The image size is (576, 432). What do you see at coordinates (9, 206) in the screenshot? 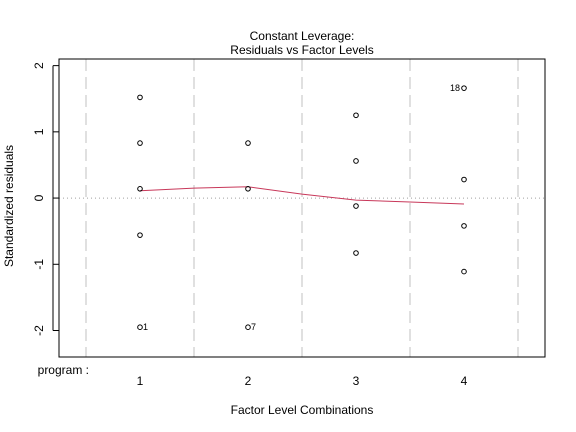
I see `y-axis-label: Standardized residuals` at bounding box center [9, 206].